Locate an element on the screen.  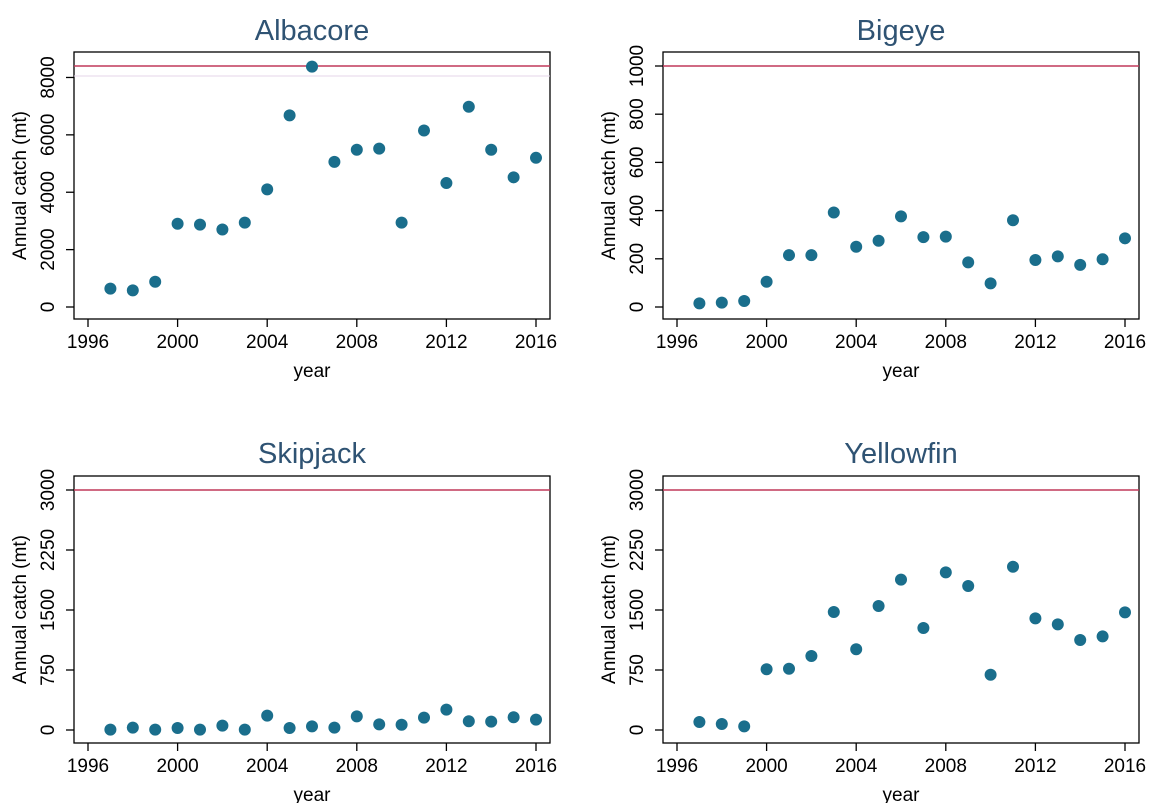
y-tick-label: 800 is located at coordinates (637, 114).